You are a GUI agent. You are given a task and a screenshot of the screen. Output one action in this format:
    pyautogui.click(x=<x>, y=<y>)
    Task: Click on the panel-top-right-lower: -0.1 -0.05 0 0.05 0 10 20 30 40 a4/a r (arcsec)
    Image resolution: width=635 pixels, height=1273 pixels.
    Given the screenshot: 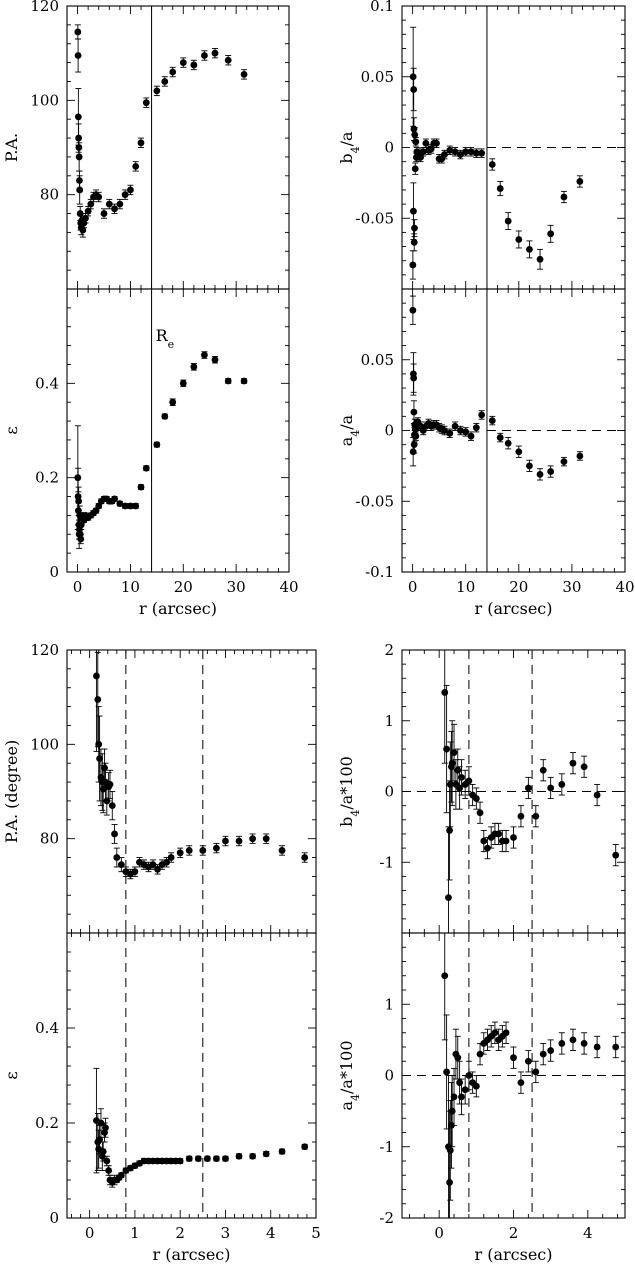 What is the action you would take?
    pyautogui.click(x=486, y=453)
    